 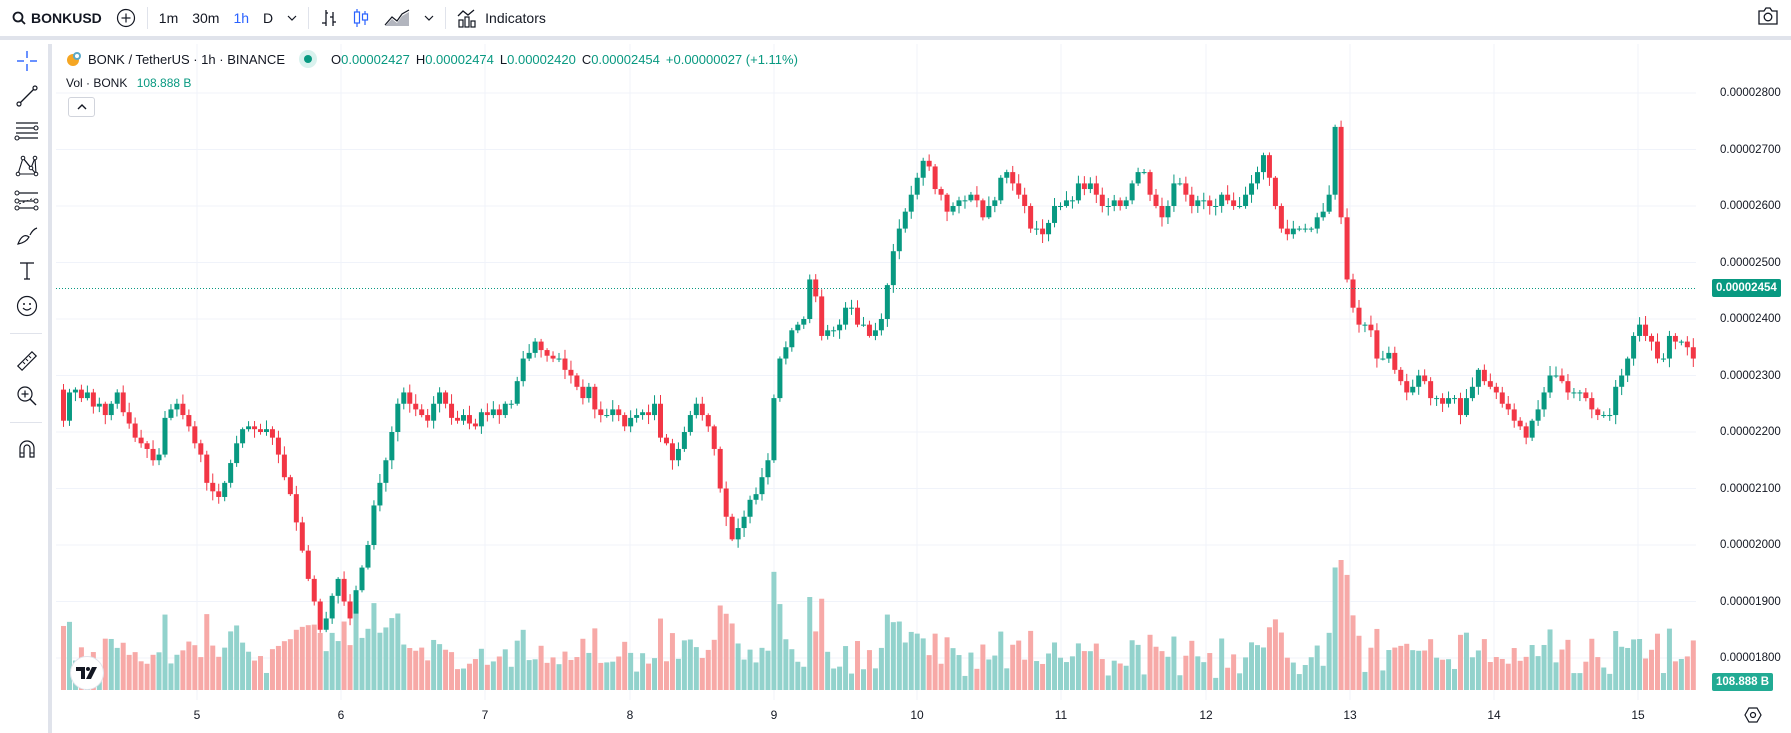 What do you see at coordinates (268, 18) in the screenshot?
I see `timeframe-d: D` at bounding box center [268, 18].